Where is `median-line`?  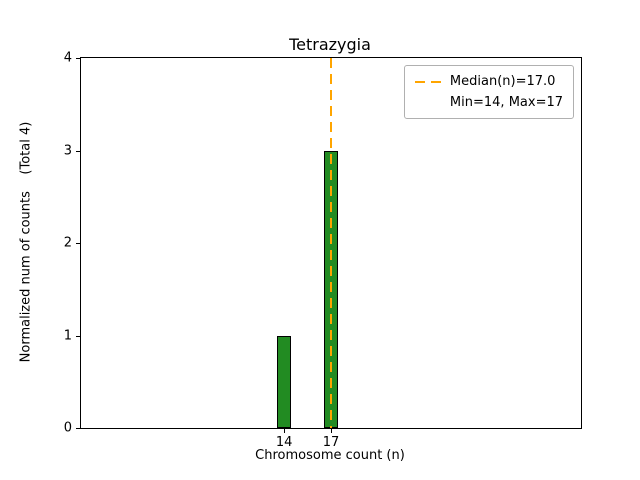
median-line is located at coordinates (331, 243).